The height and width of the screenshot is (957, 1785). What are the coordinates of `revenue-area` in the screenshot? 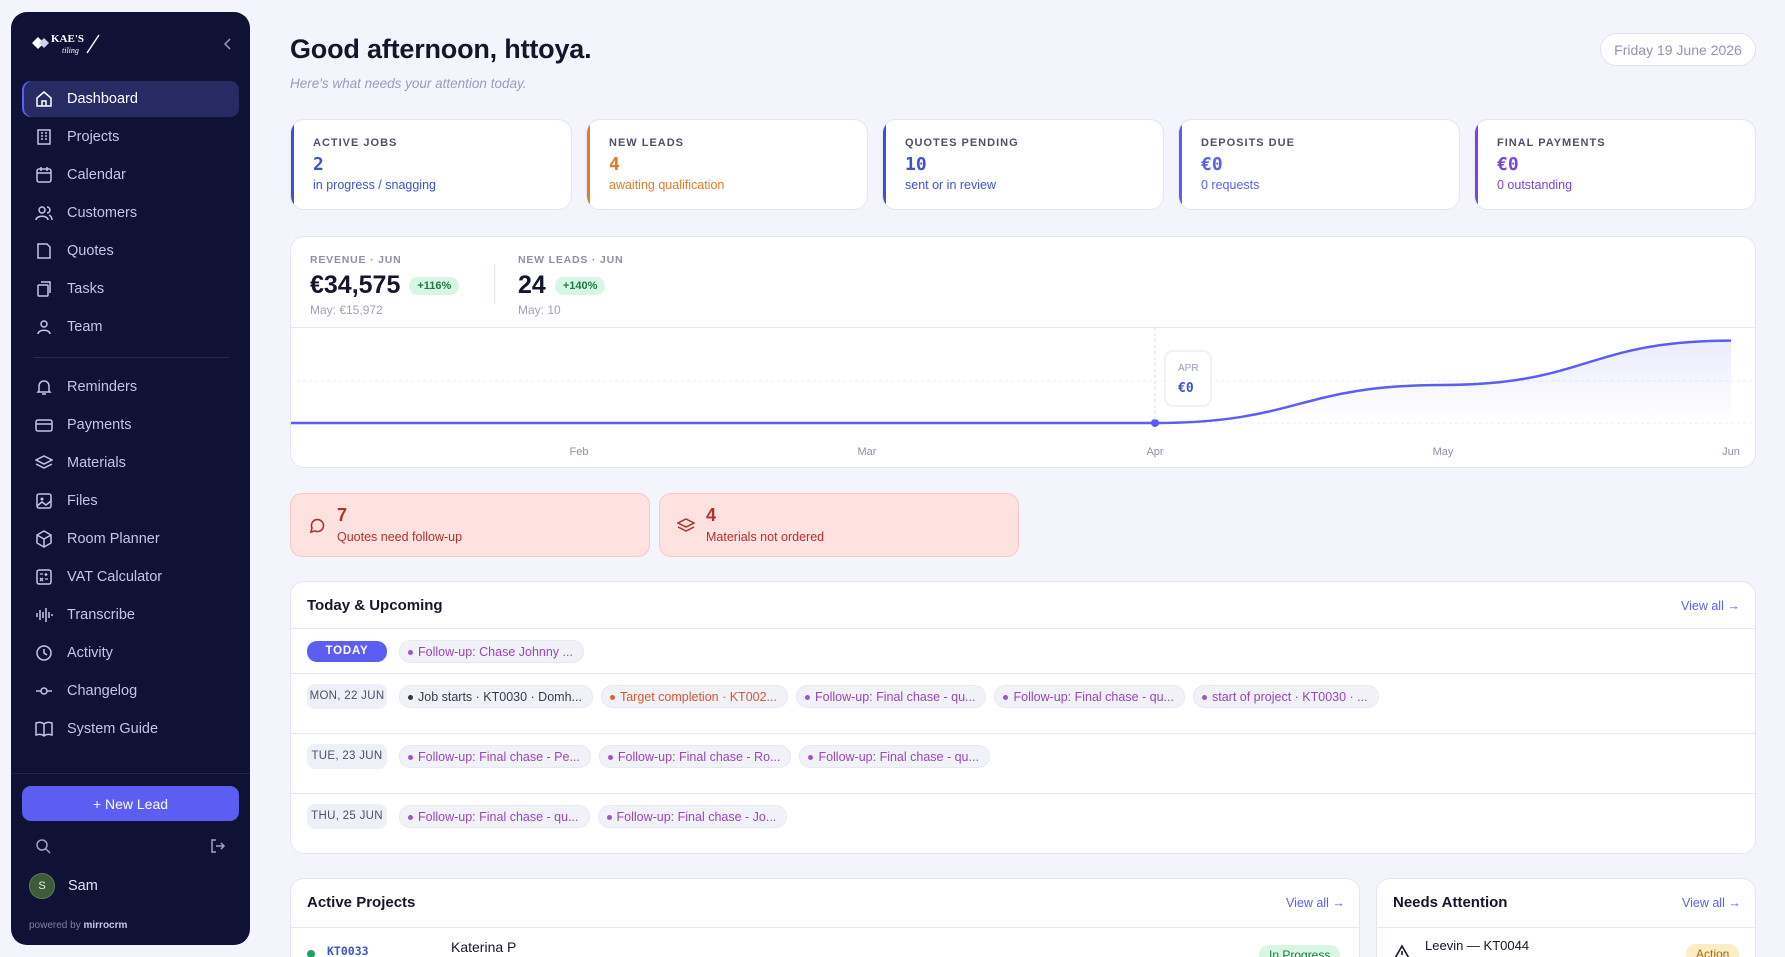 It's located at (1011, 381).